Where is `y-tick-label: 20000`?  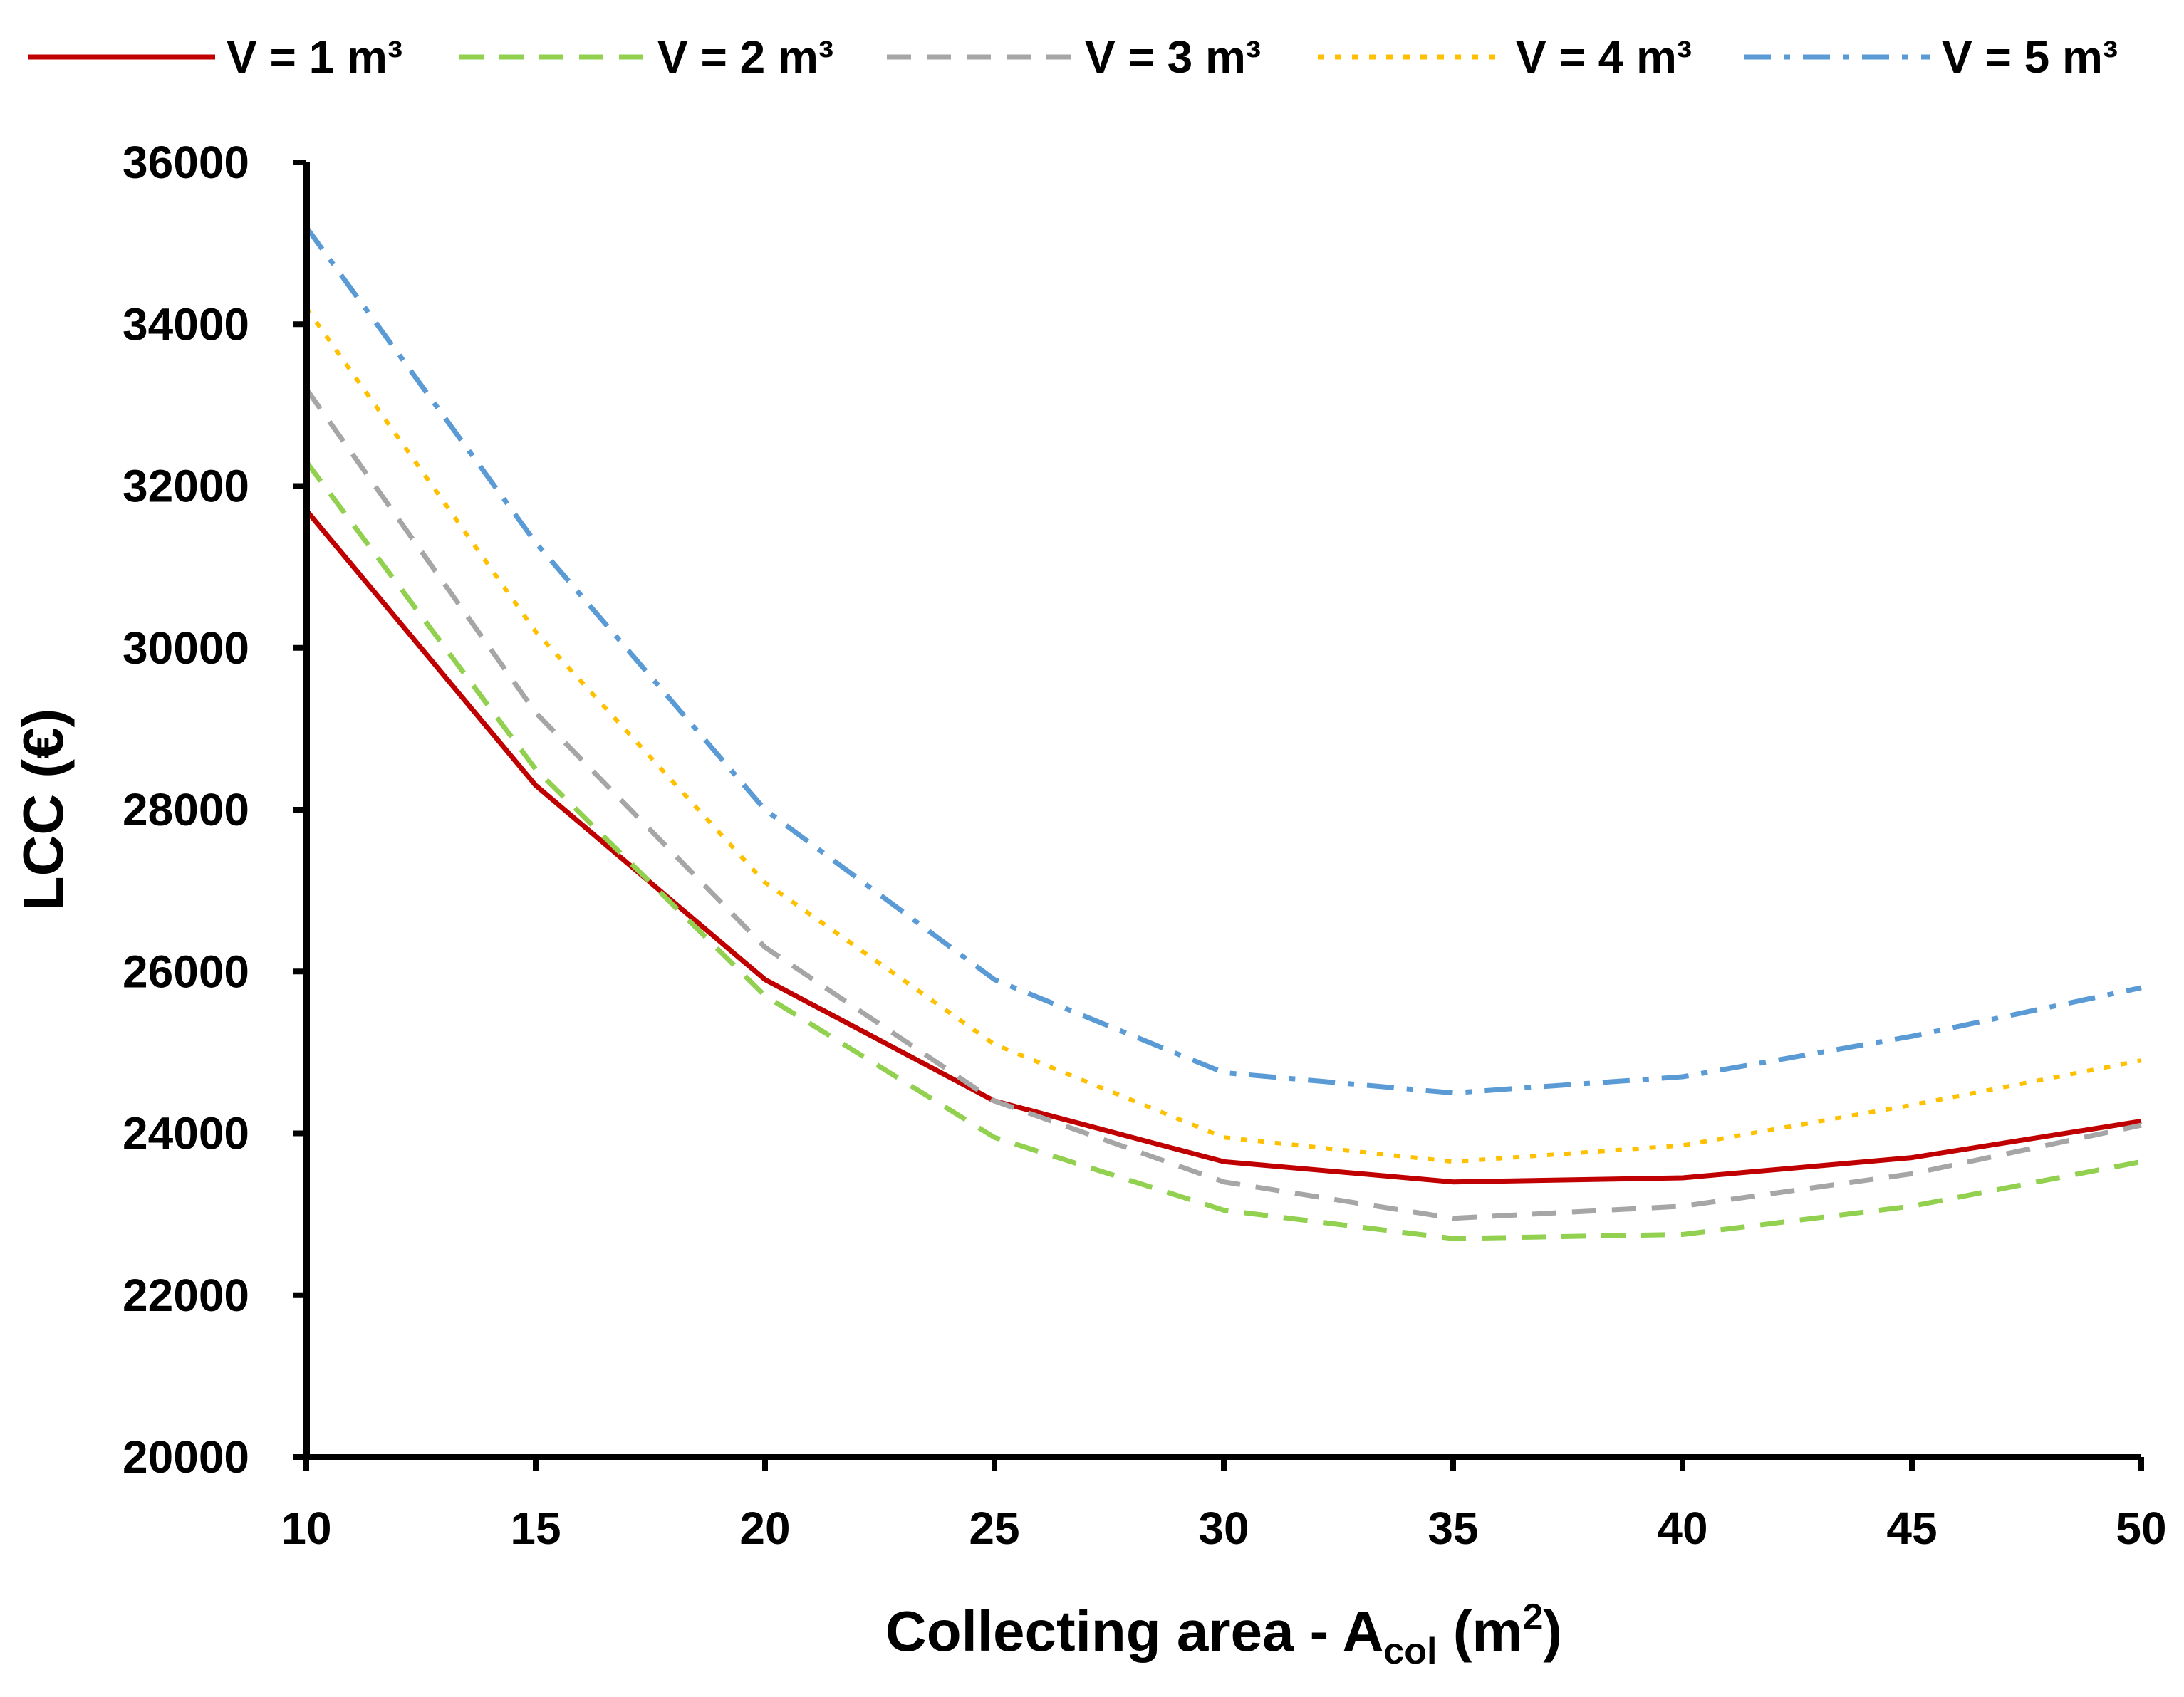
y-tick-label: 20000 is located at coordinates (186, 1457).